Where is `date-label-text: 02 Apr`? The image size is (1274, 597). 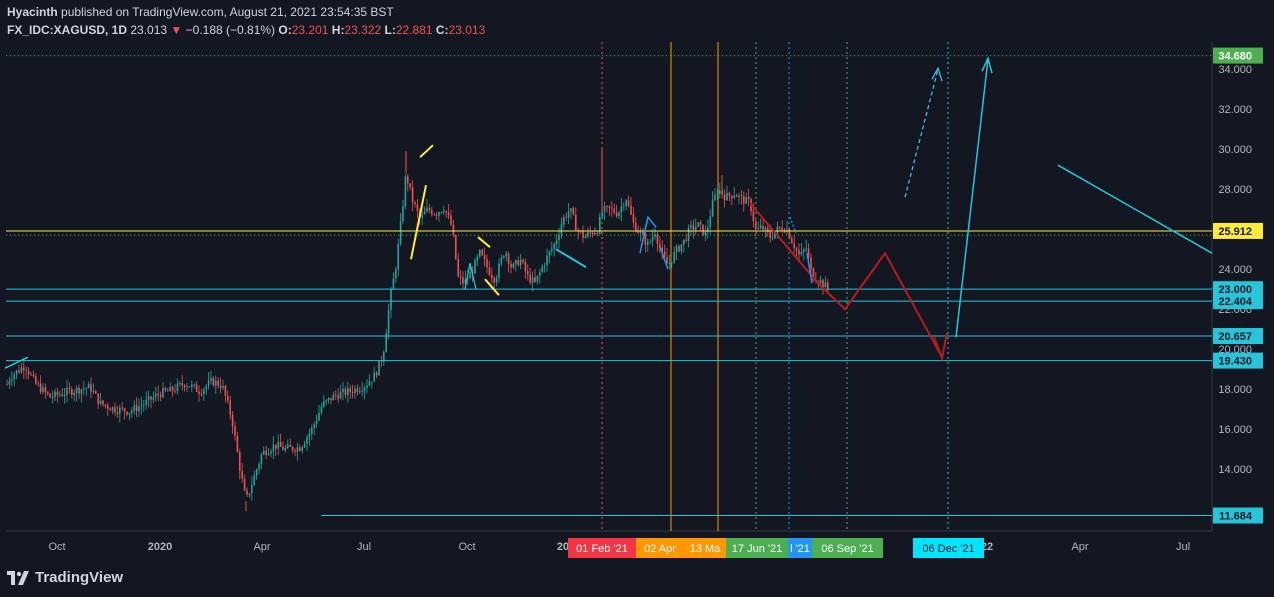
date-label-text: 02 Apr is located at coordinates (660, 549).